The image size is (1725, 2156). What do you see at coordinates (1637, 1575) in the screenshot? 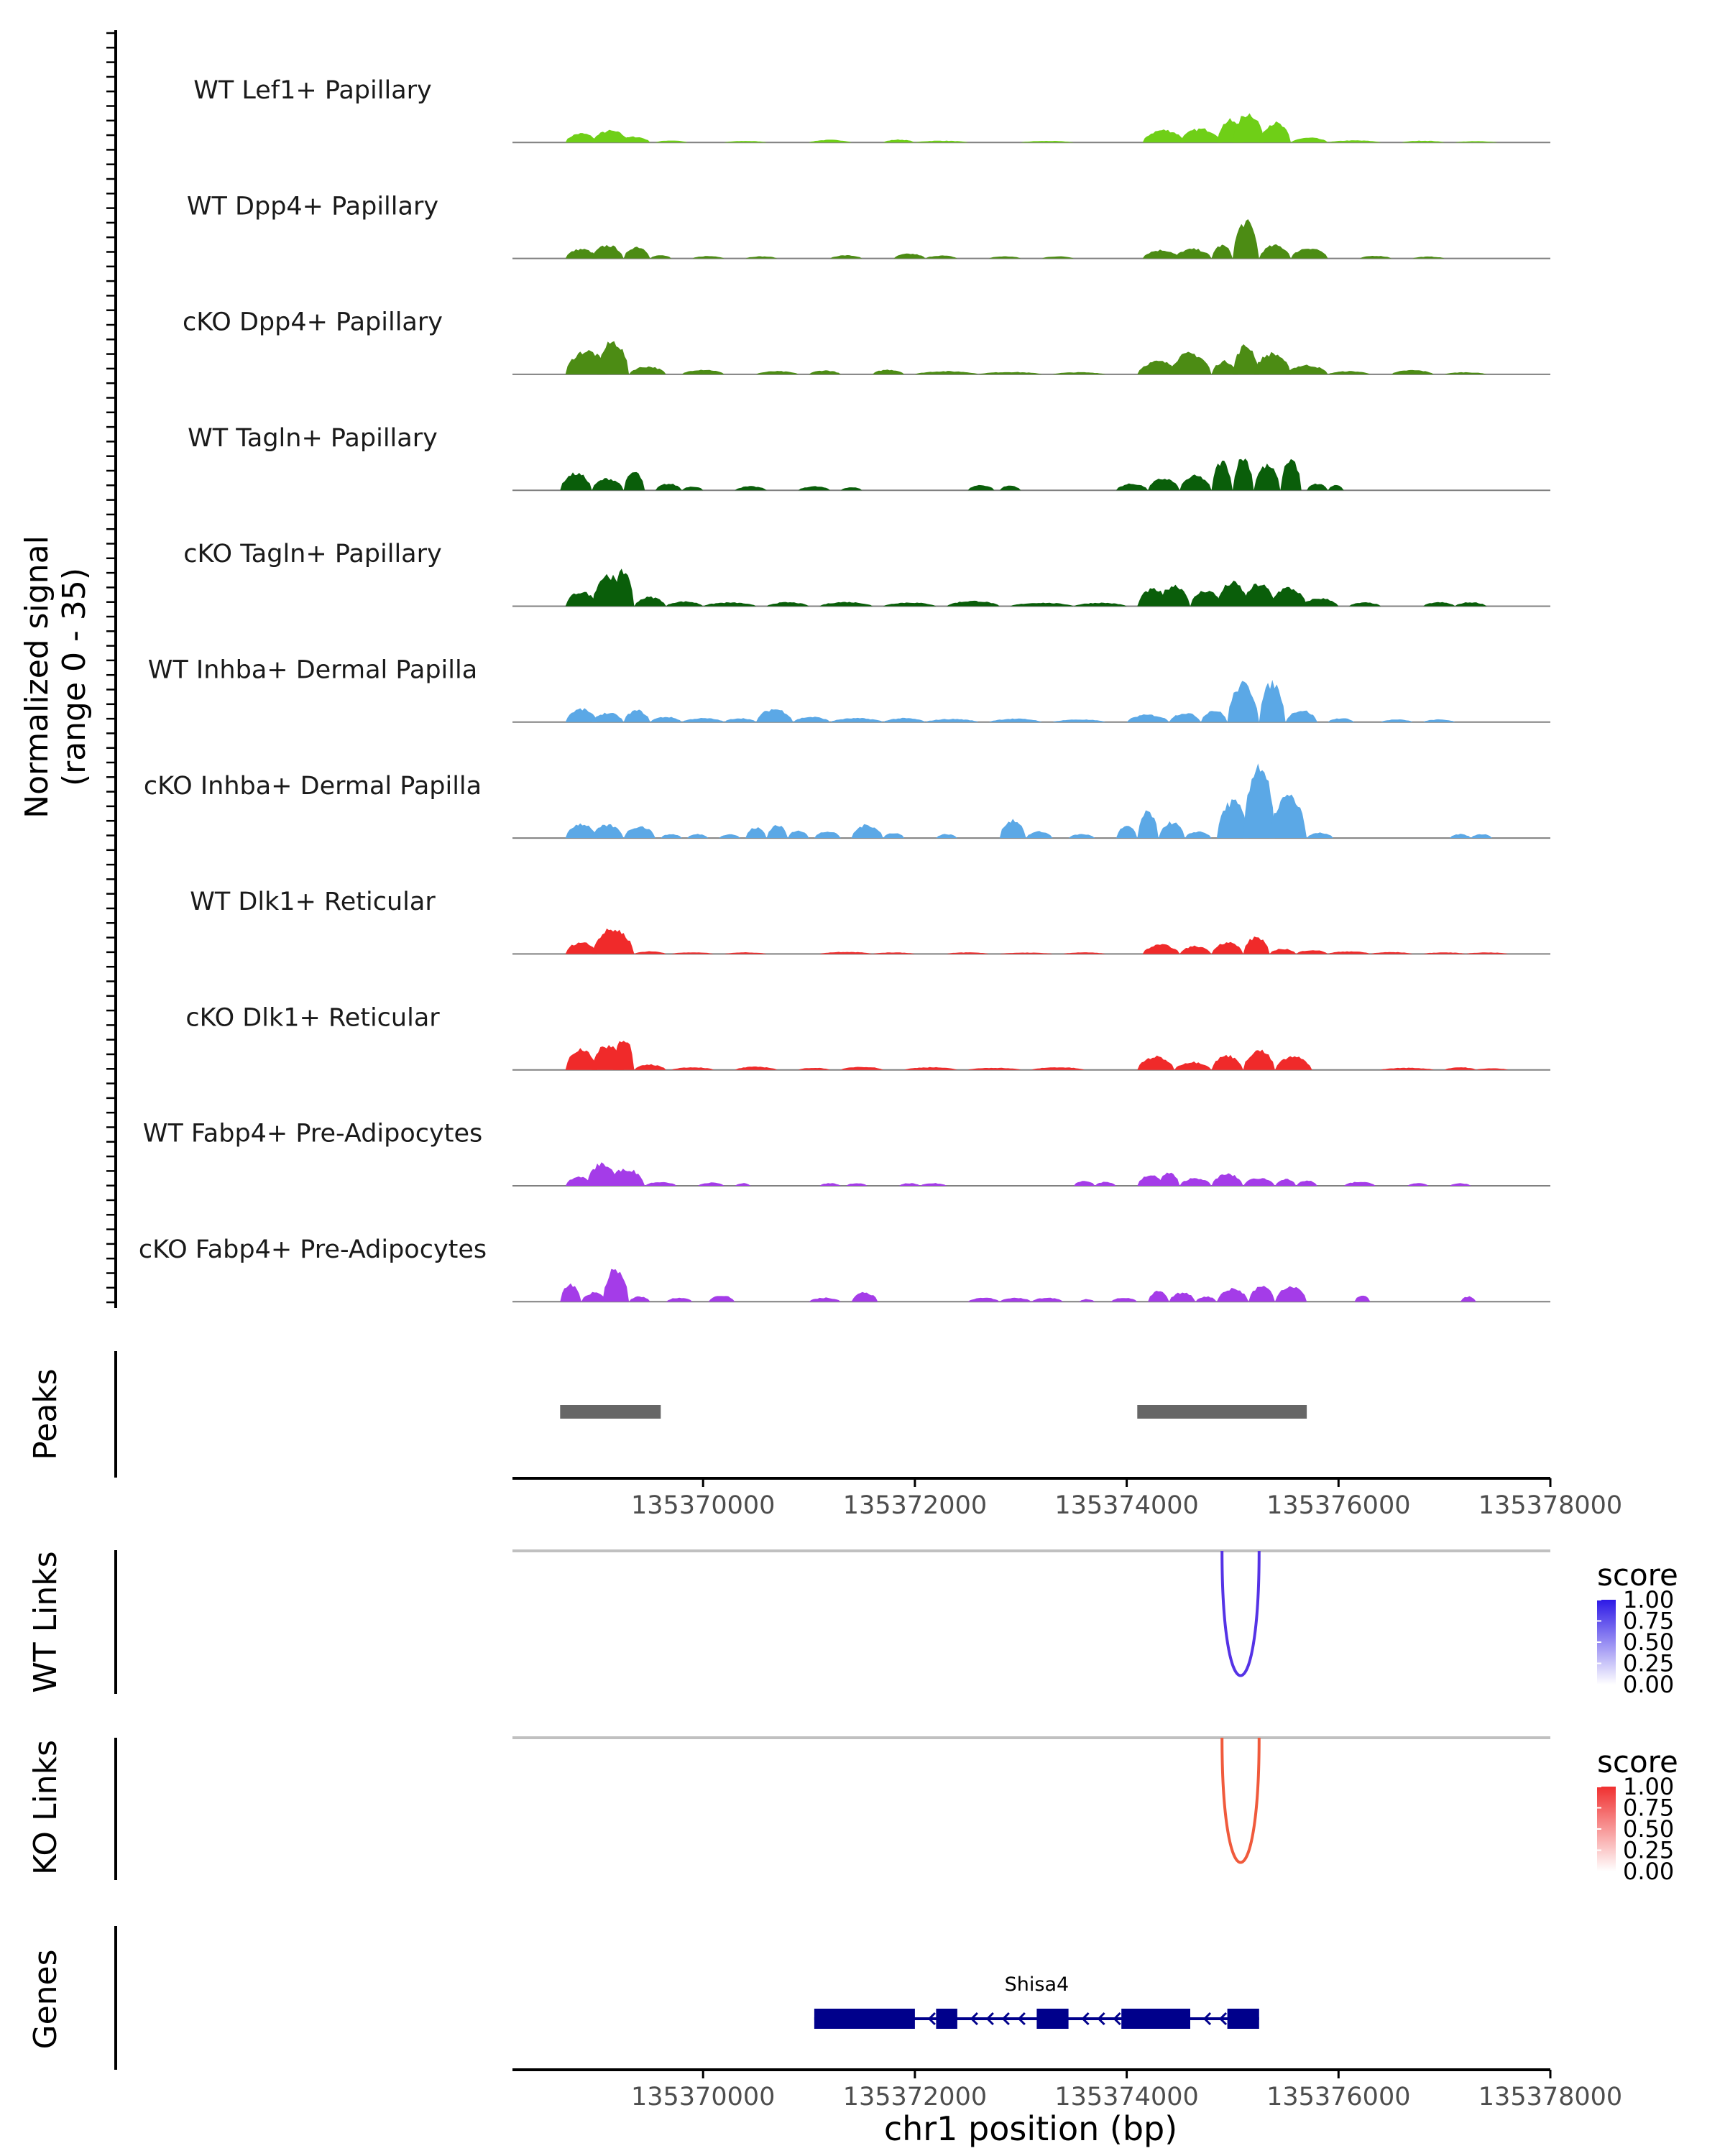
I see `wt-legend-title: score` at bounding box center [1637, 1575].